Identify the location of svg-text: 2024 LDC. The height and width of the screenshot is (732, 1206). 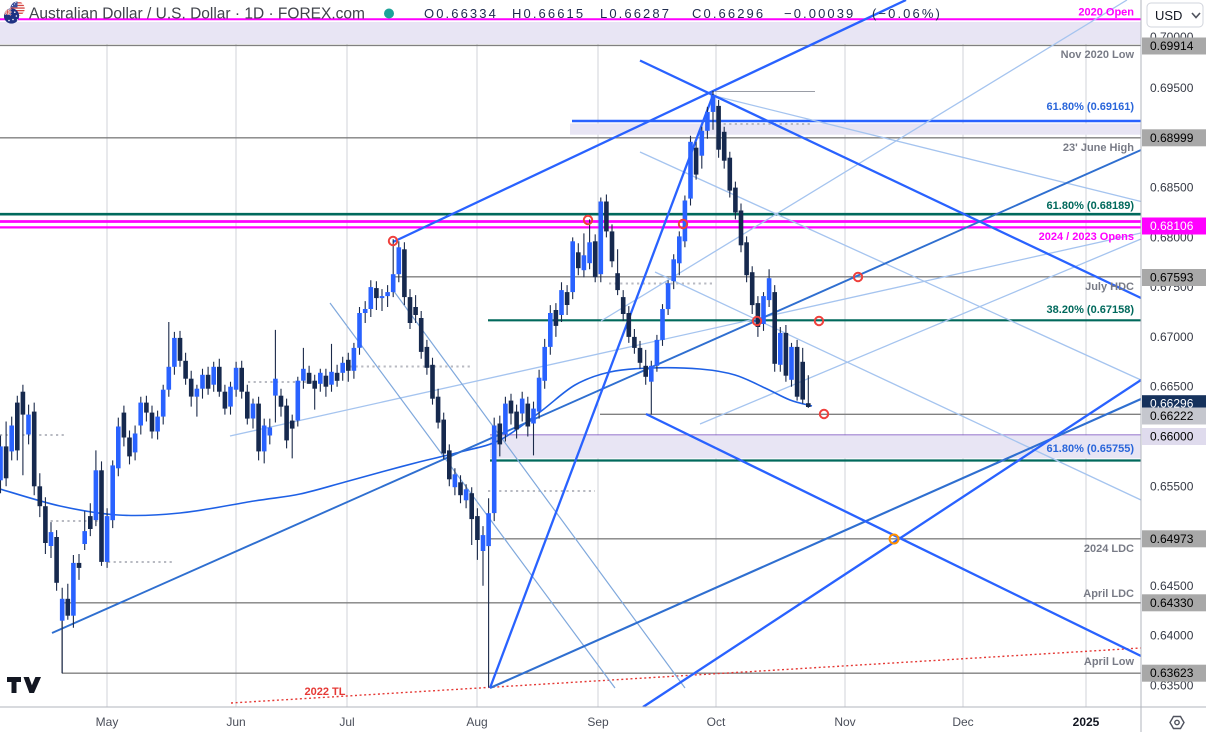
(1109, 549).